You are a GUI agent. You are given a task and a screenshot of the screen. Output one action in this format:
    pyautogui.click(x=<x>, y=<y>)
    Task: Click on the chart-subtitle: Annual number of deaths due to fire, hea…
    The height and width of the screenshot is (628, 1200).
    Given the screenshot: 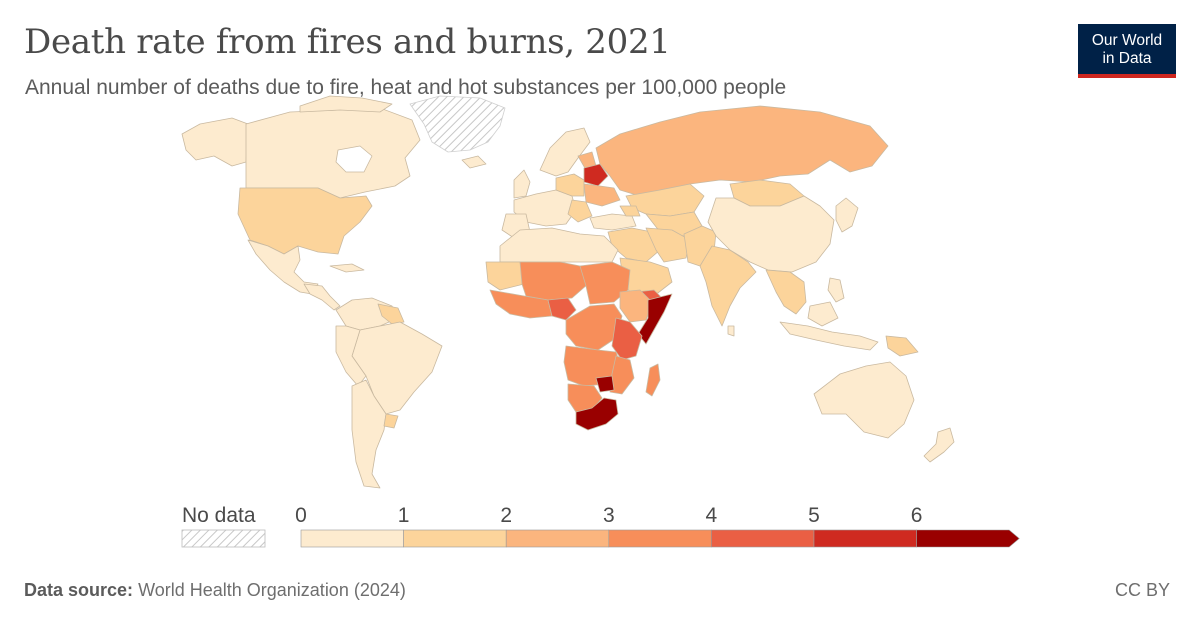 What is the action you would take?
    pyautogui.click(x=406, y=87)
    